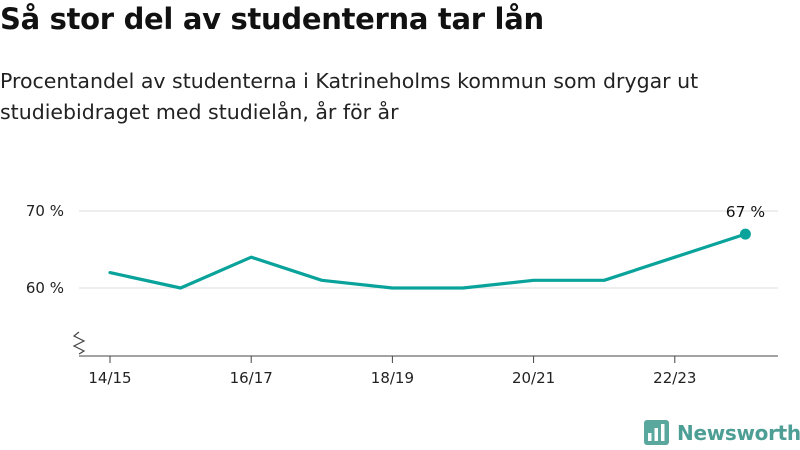 The height and width of the screenshot is (450, 800). I want to click on brand: Newsworthy, so click(722, 432).